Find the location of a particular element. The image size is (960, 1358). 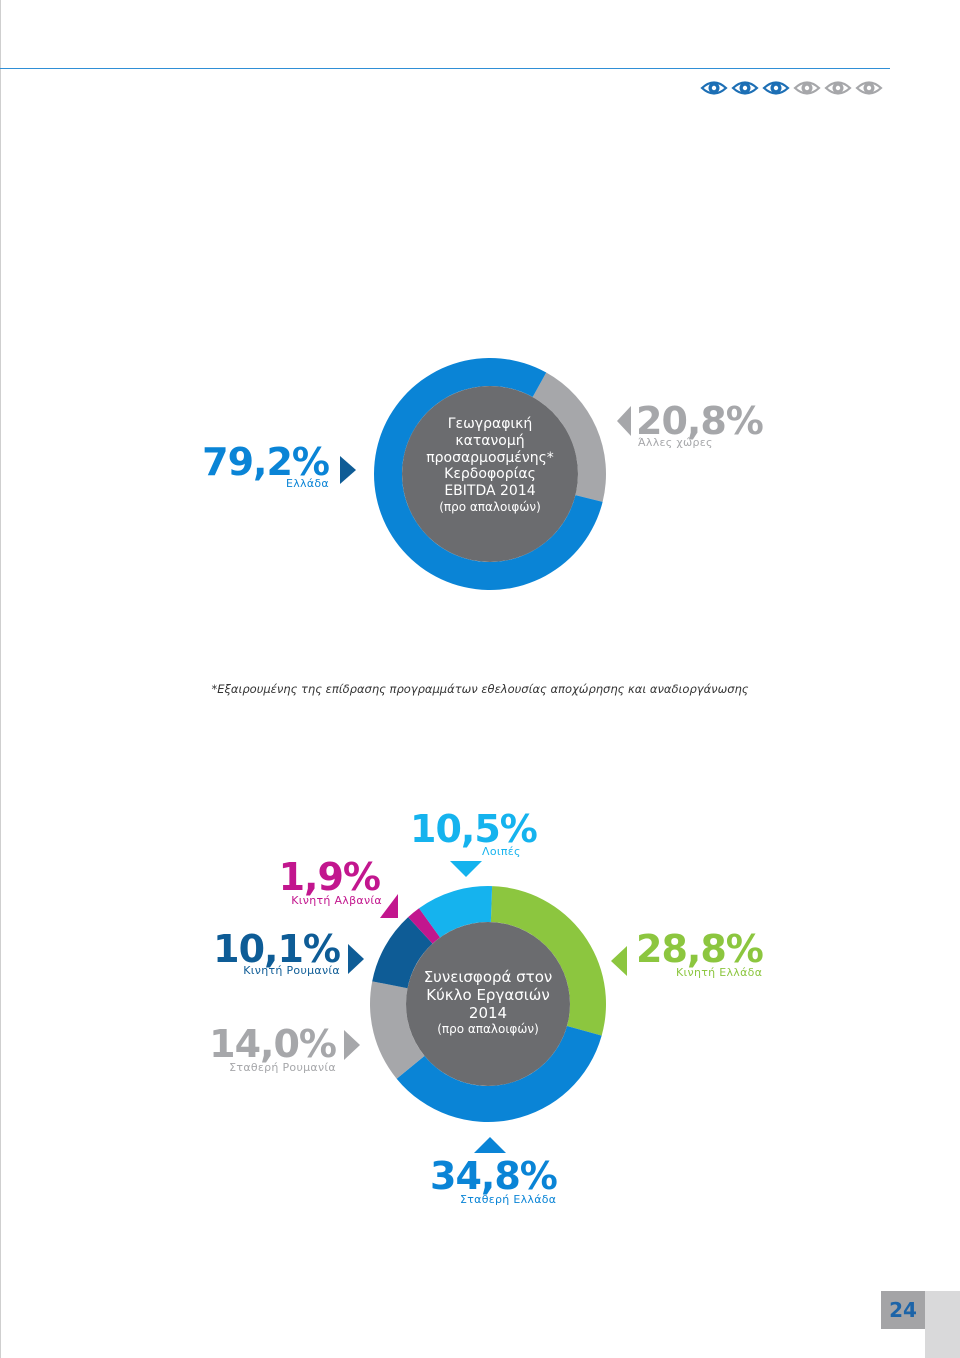

greece-pointer is located at coordinates (348, 470).